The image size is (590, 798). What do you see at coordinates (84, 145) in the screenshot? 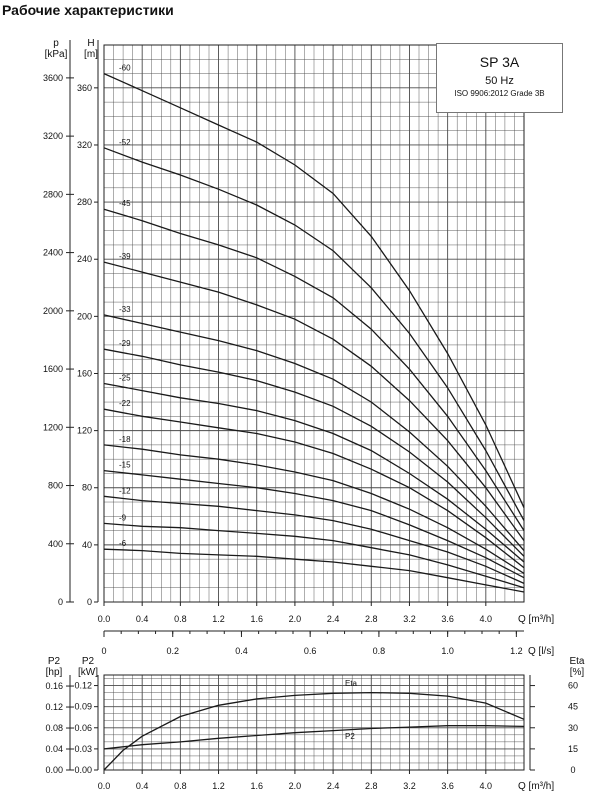
I see `h-tick-label: 320` at bounding box center [84, 145].